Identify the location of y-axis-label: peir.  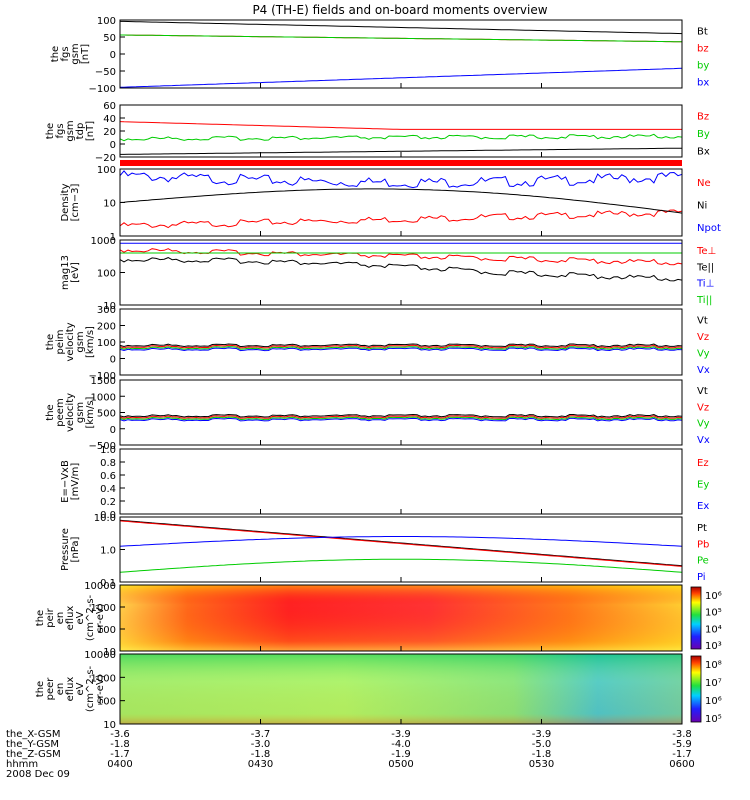
(50, 617).